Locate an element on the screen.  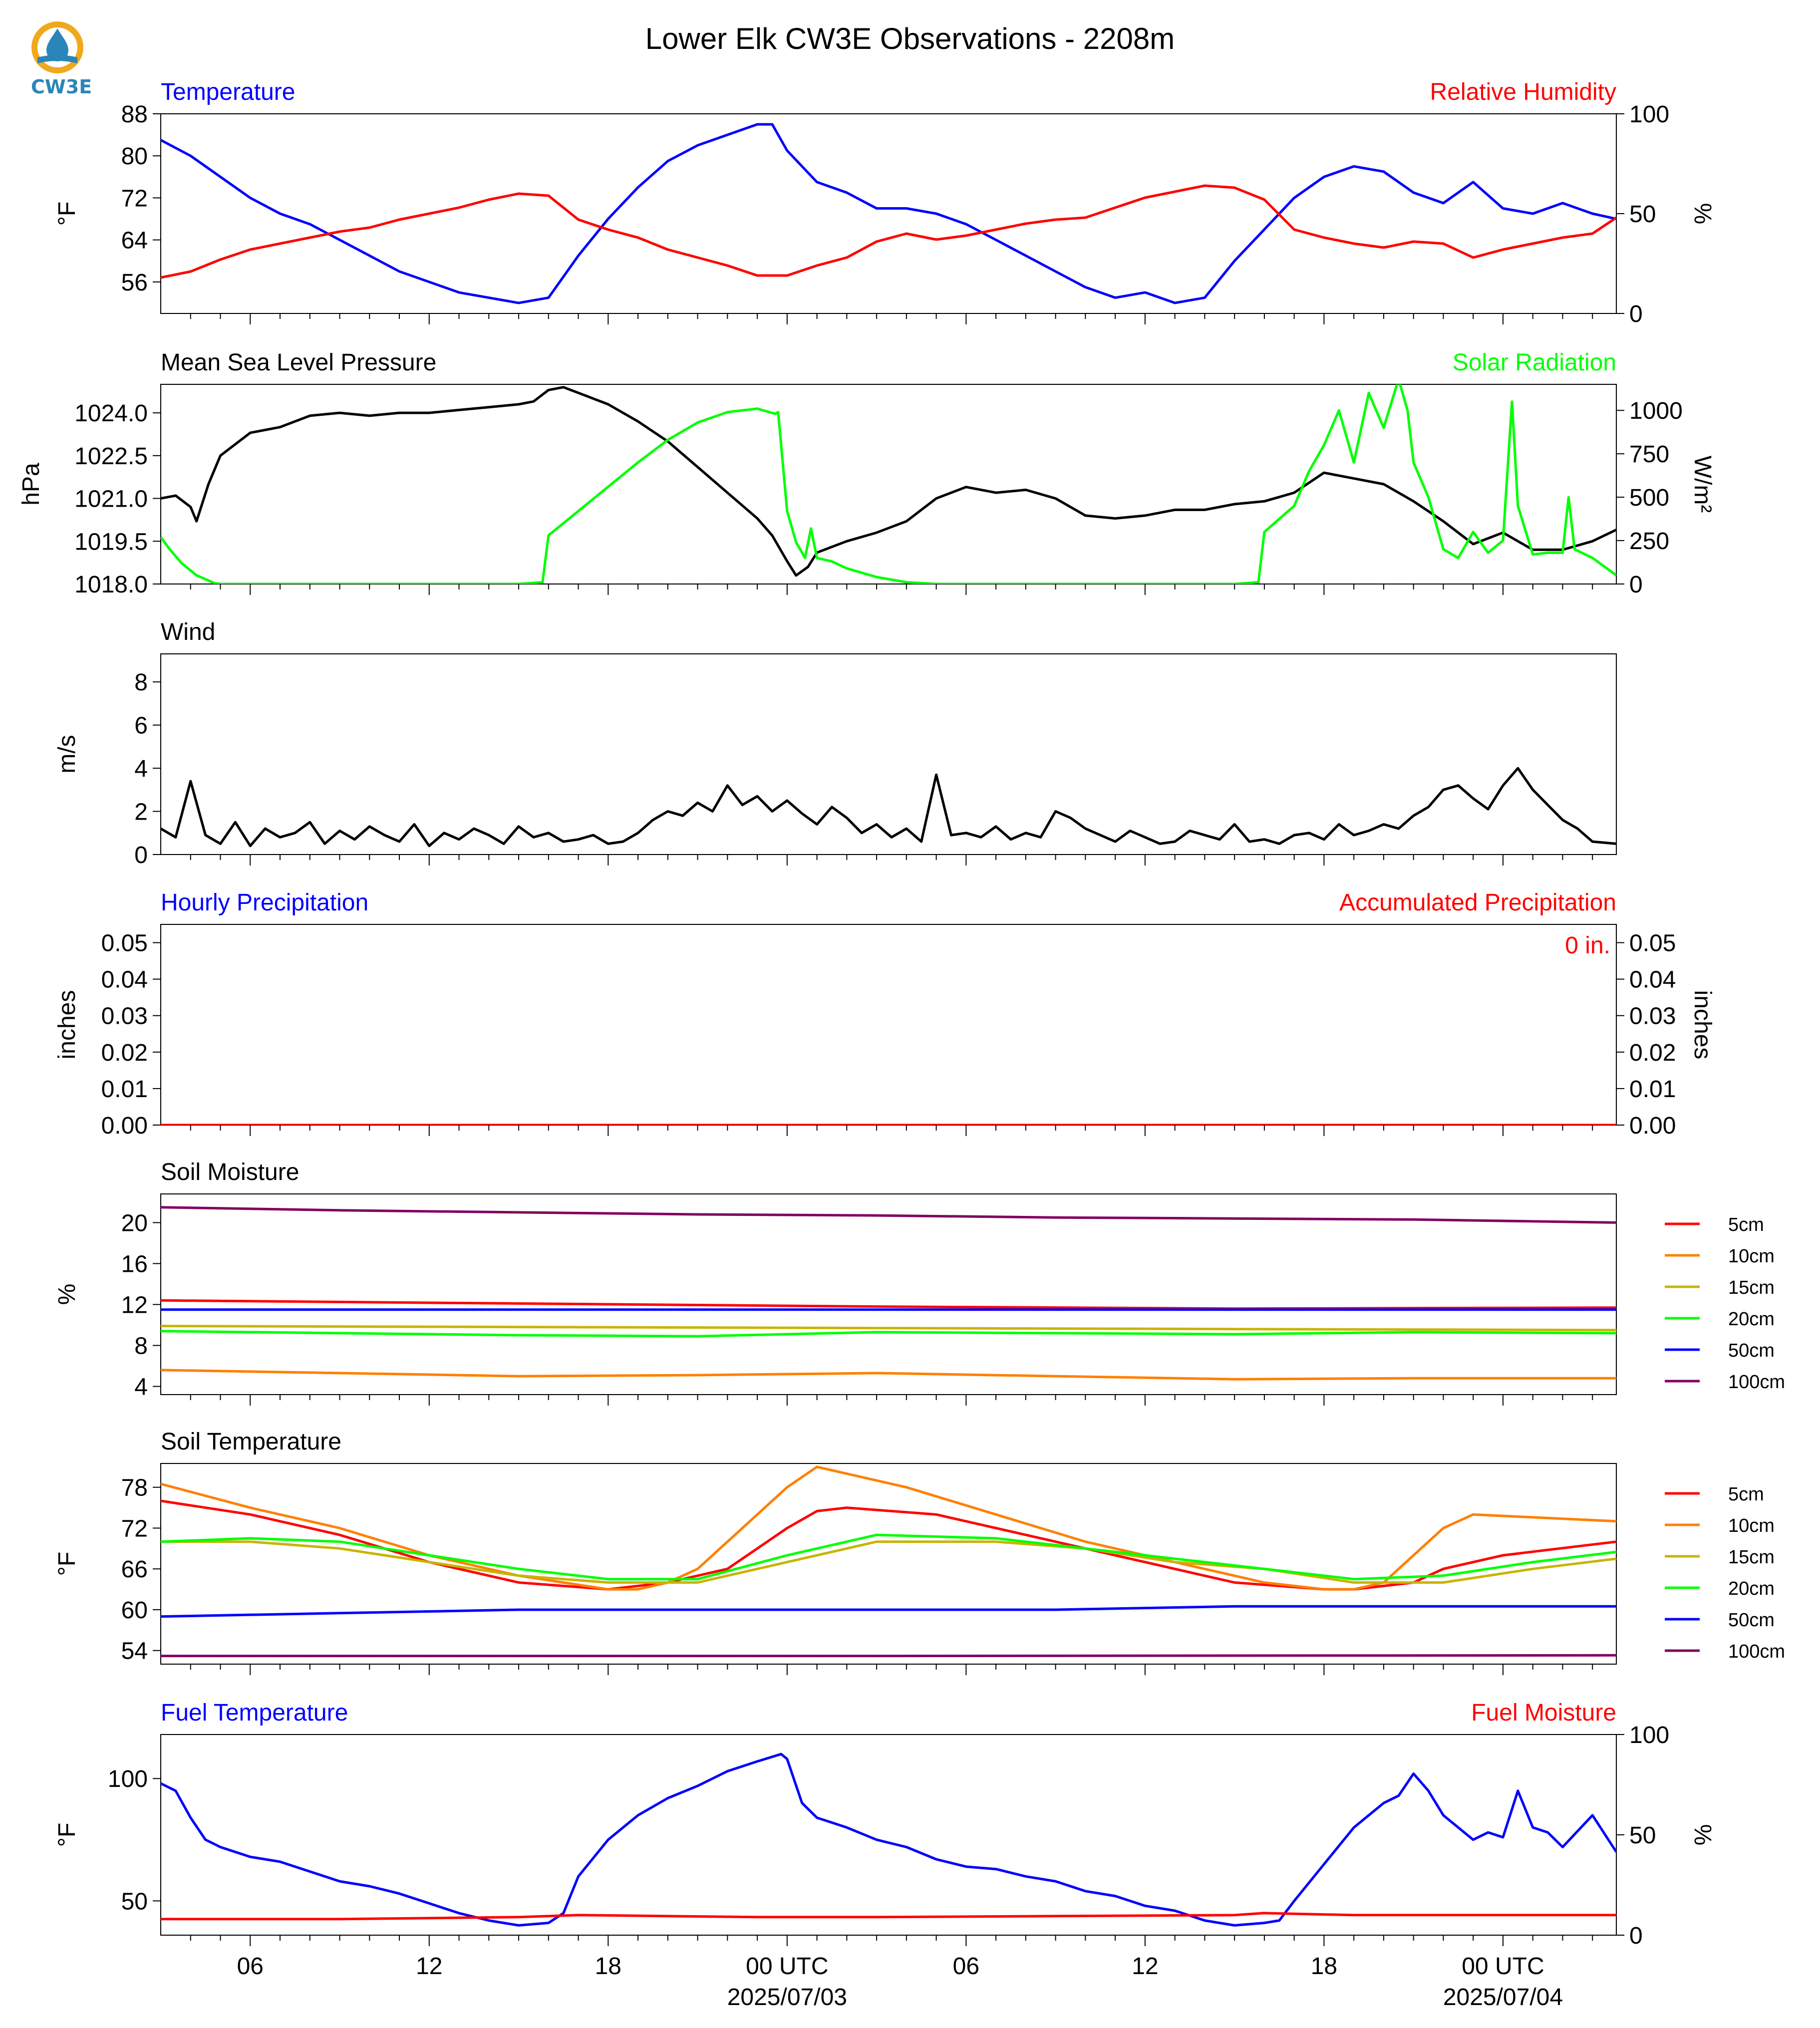
wind-left-title: Wind is located at coordinates (188, 632).